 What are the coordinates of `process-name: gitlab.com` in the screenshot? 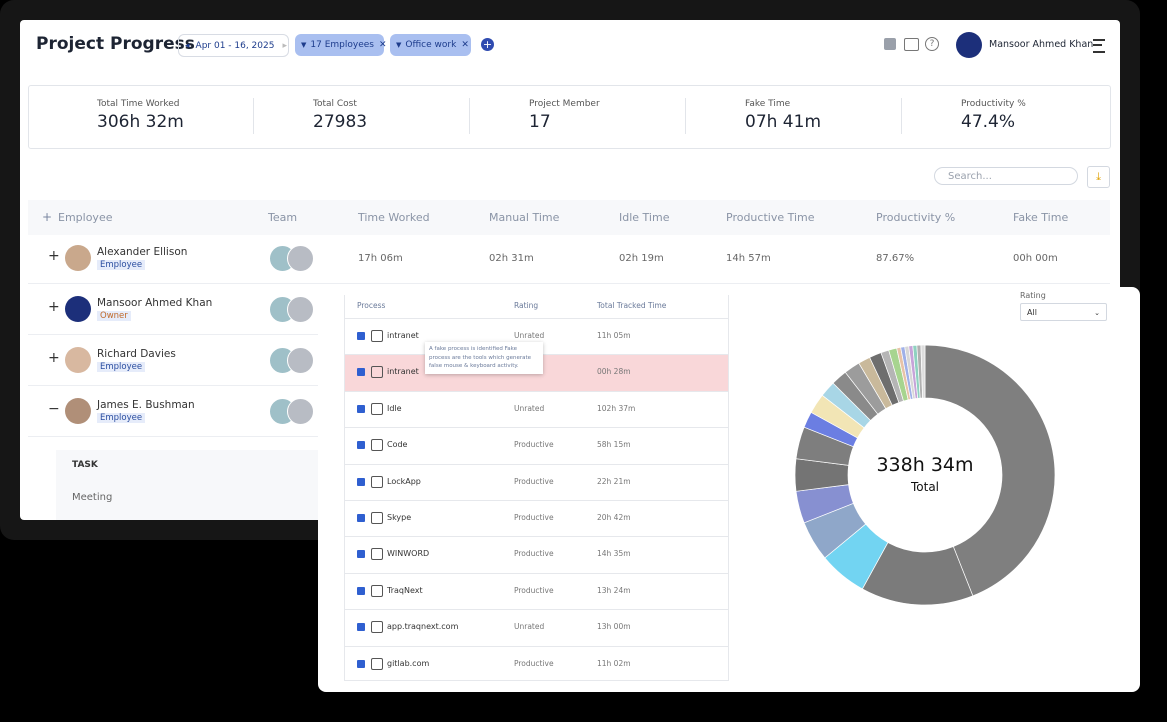 It's located at (408, 663).